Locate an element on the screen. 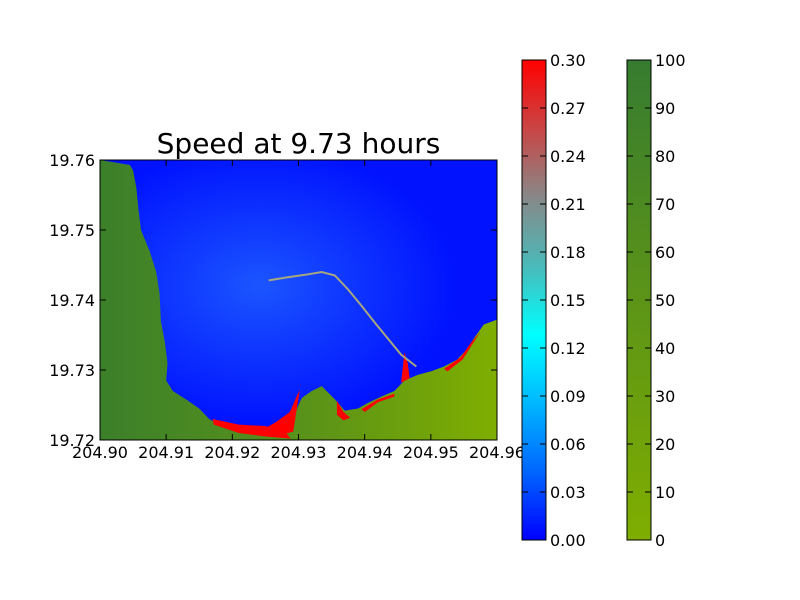 This screenshot has width=800, height=600. speed-colorbar-tick-label: 0.00 is located at coordinates (568, 540).